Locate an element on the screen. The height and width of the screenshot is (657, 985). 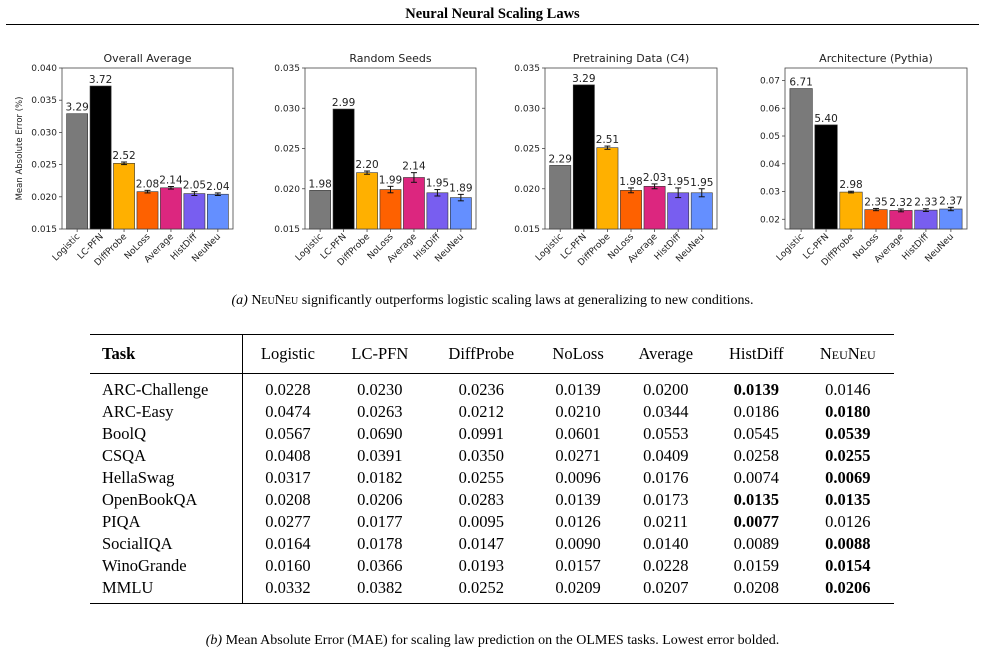
column-header-average: Average is located at coordinates (666, 354).